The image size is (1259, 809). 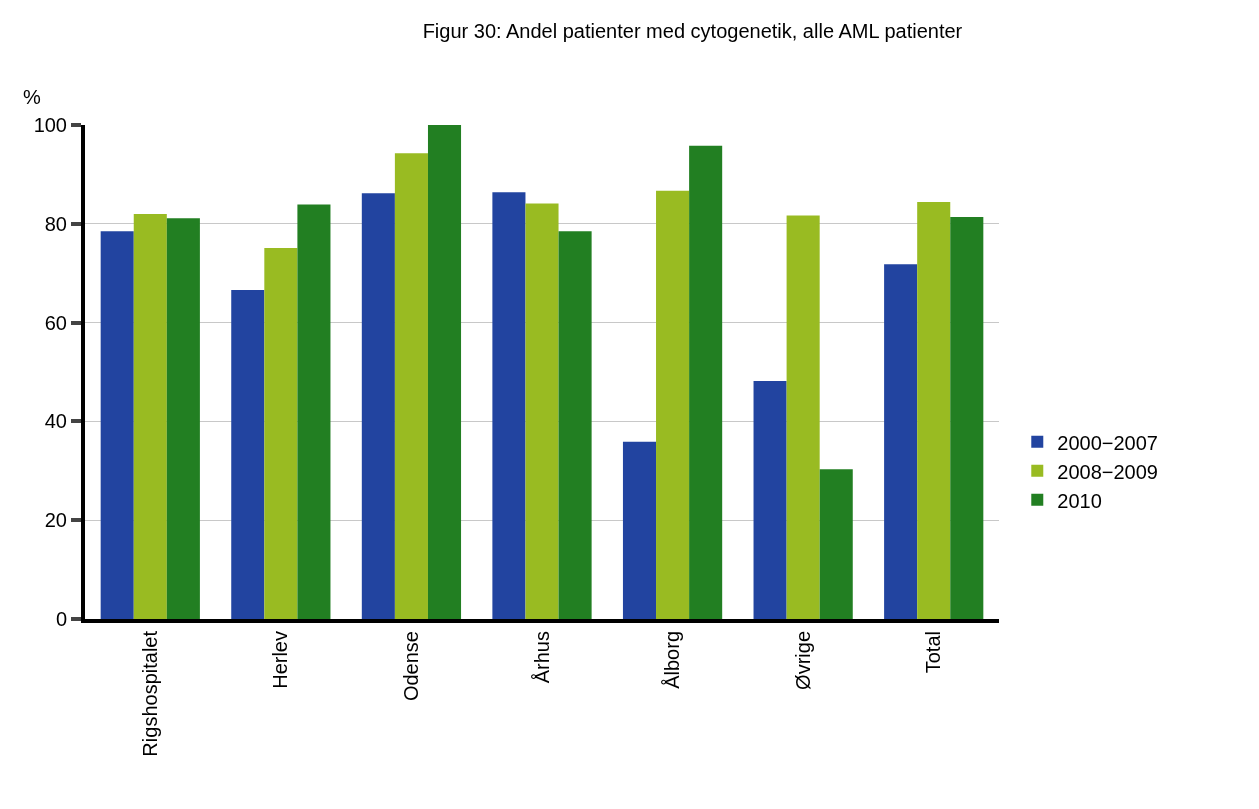 What do you see at coordinates (802, 660) in the screenshot?
I see `x-tick-label: Øvrige` at bounding box center [802, 660].